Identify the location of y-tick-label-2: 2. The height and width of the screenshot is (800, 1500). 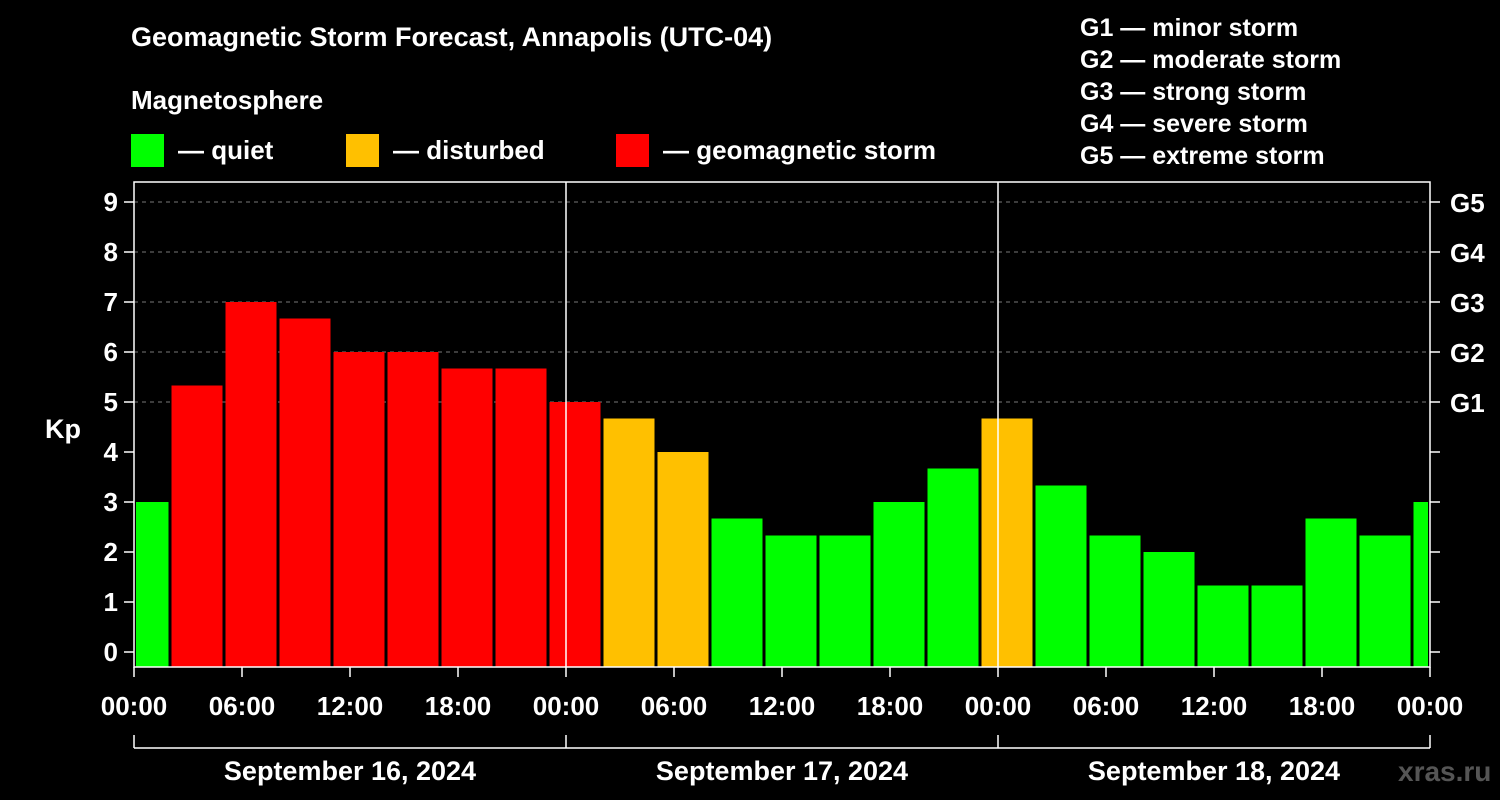
(111, 552).